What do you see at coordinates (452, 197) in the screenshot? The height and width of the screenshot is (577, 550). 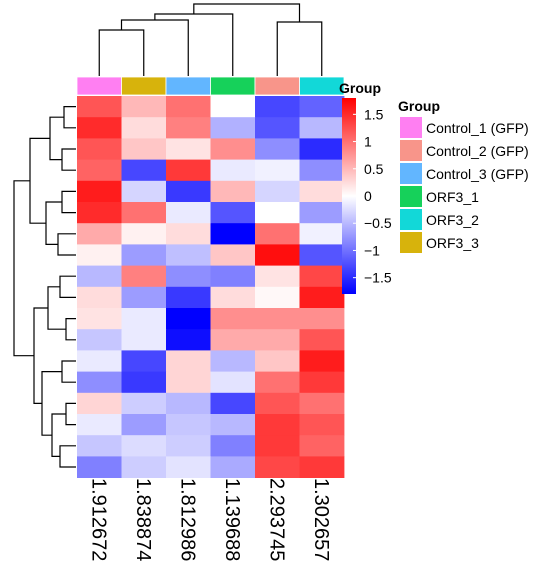 I see `legend-label: ORF3_1` at bounding box center [452, 197].